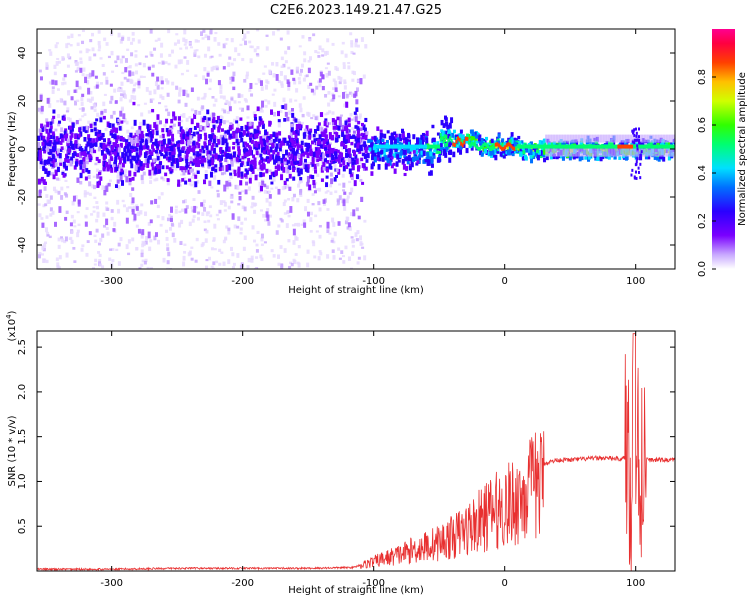 The height and width of the screenshot is (600, 750). What do you see at coordinates (742, 149) in the screenshot?
I see `colorbar-label: Normalized spectral amplitude` at bounding box center [742, 149].